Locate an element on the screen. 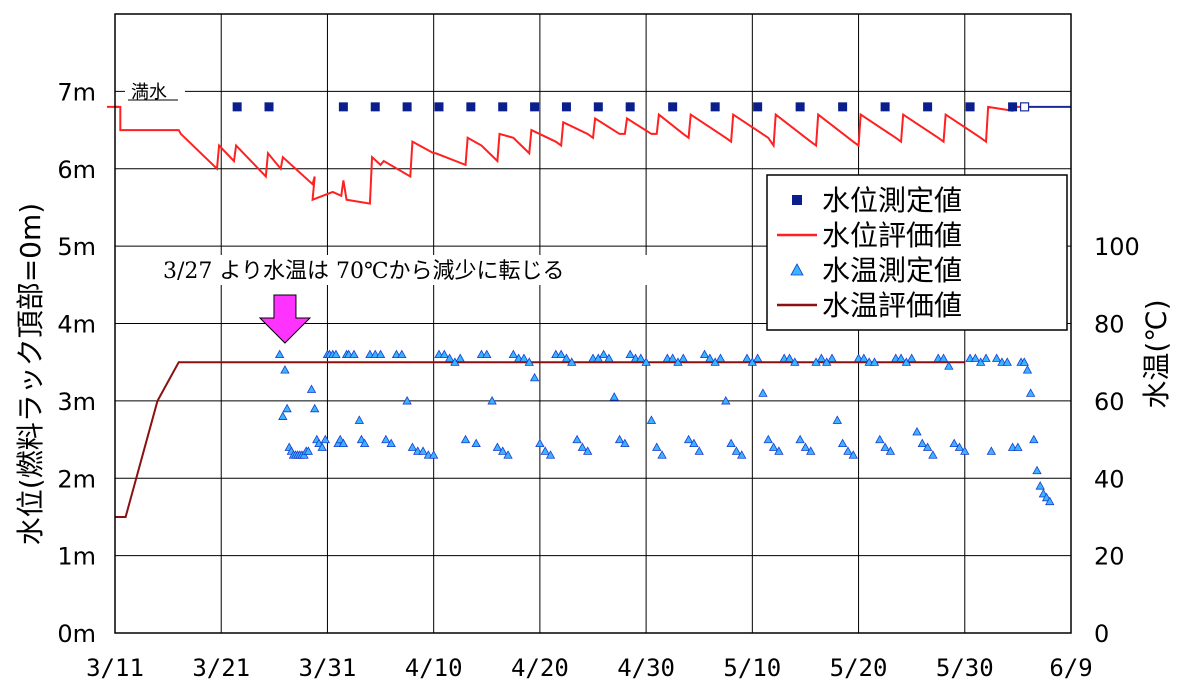 This screenshot has width=1190, height=693. y-right-tick-label: 80 is located at coordinates (1109, 325).